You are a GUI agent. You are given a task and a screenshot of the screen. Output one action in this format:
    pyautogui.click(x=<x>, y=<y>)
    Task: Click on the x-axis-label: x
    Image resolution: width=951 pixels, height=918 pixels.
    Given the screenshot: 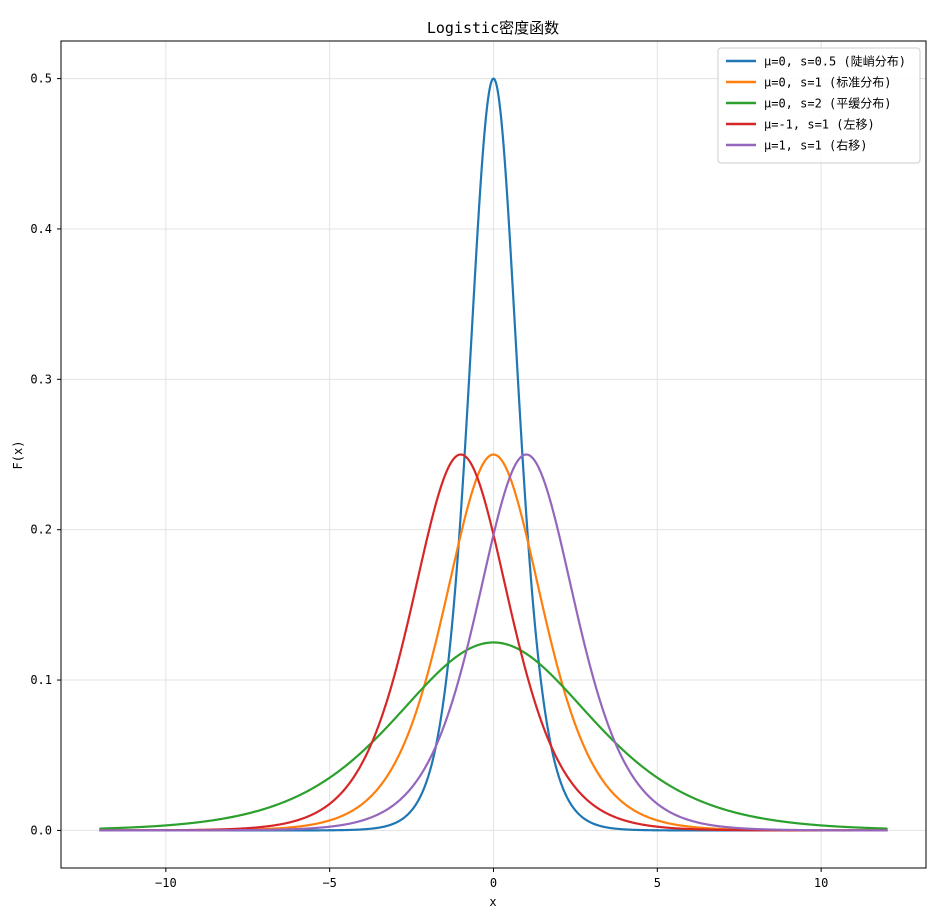 What is the action you would take?
    pyautogui.click(x=492, y=902)
    